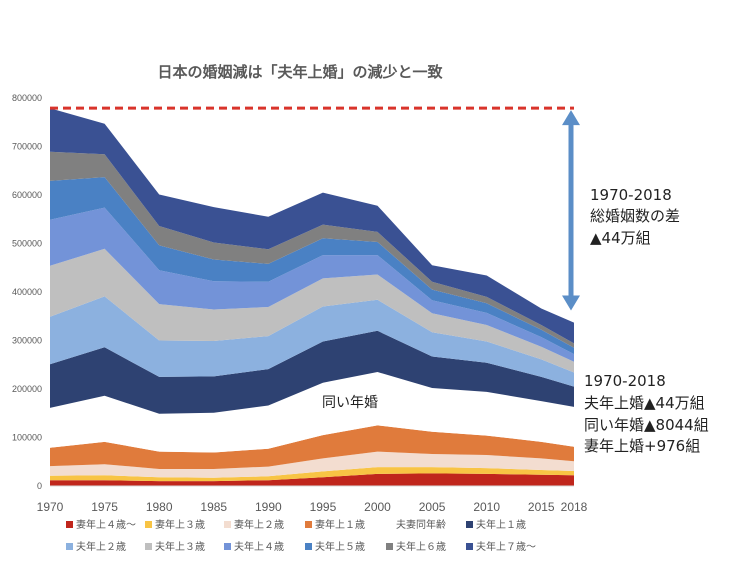 The width and height of the screenshot is (750, 564). Describe the element at coordinates (106, 524) in the screenshot. I see `legend-label: 妻年上４歳～` at that location.